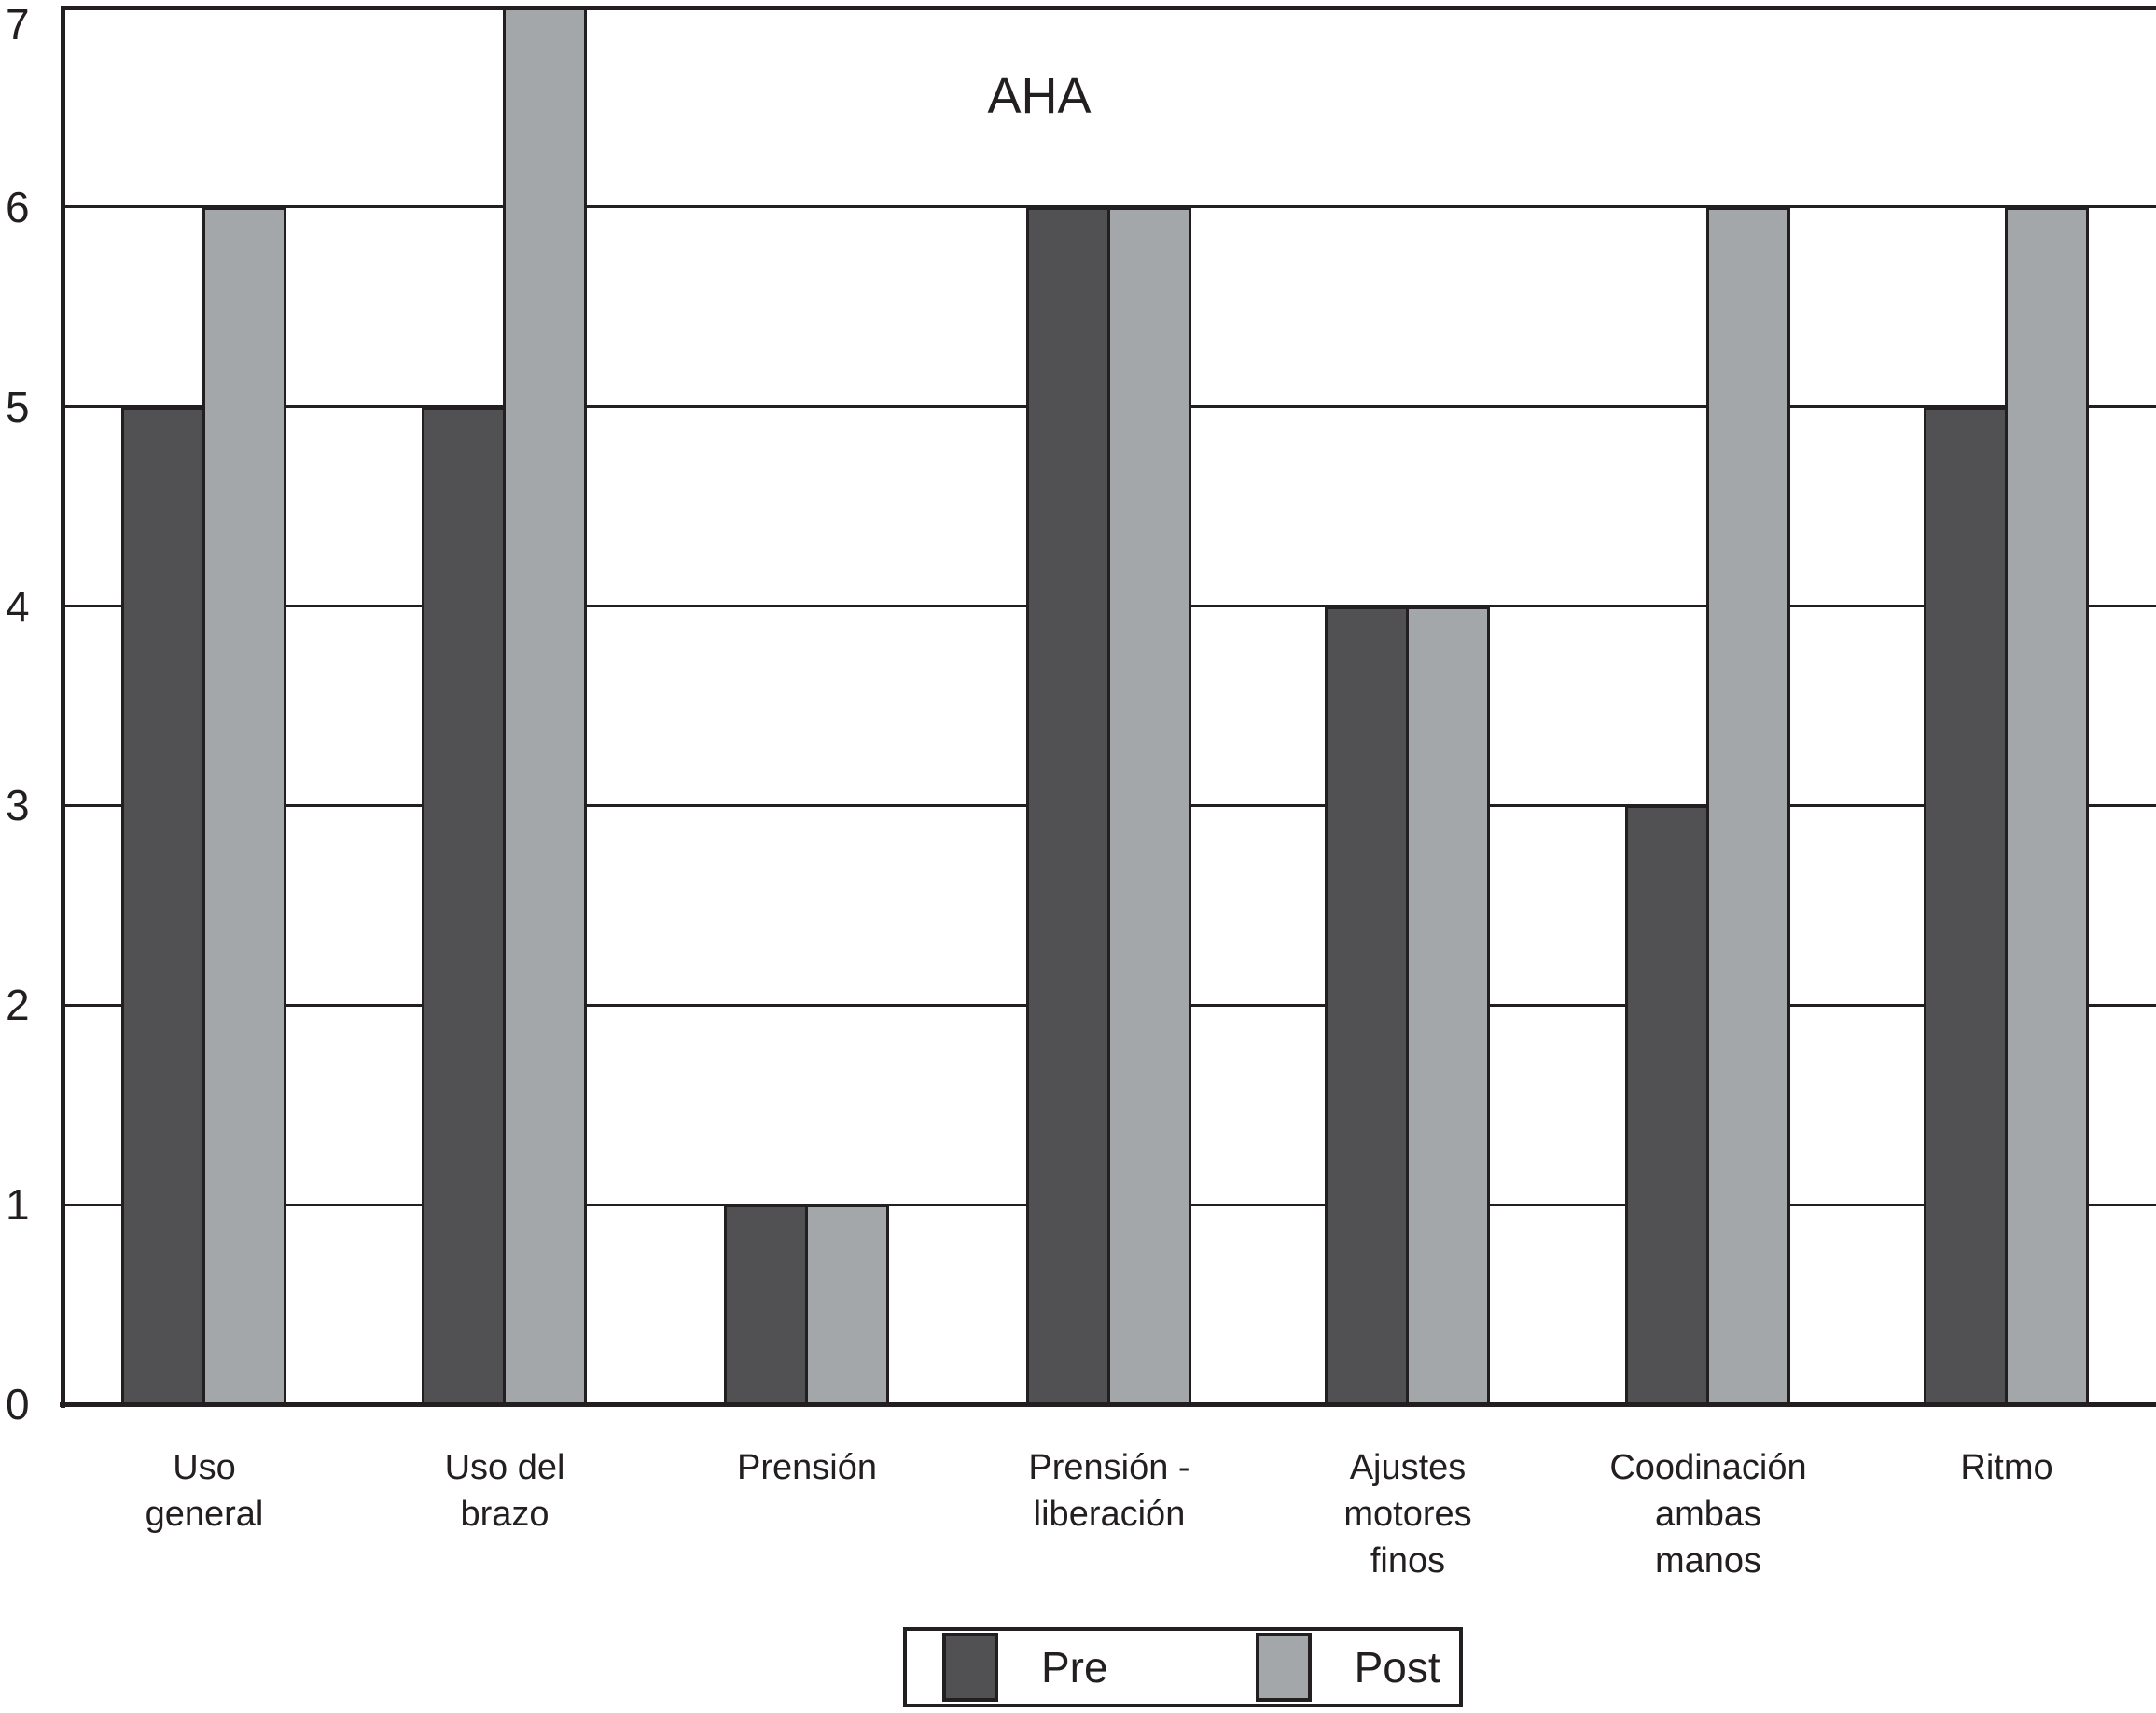  I want to click on x-axis-line, so click(1108, 1404).